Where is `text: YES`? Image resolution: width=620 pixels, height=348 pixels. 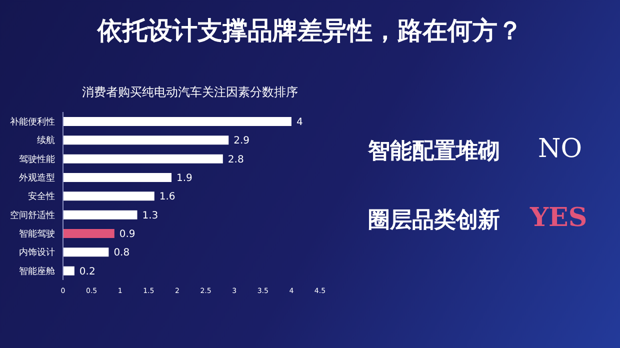
text: YES is located at coordinates (559, 218).